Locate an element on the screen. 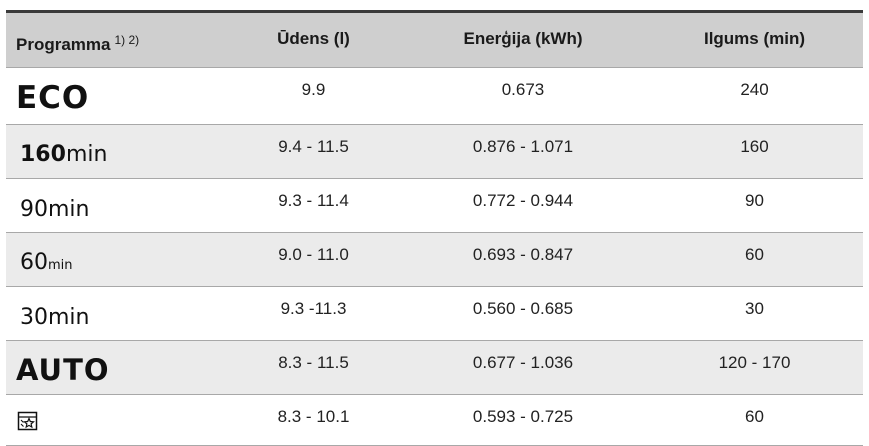 The height and width of the screenshot is (446, 869). program-160-number: 160 is located at coordinates (43, 154).